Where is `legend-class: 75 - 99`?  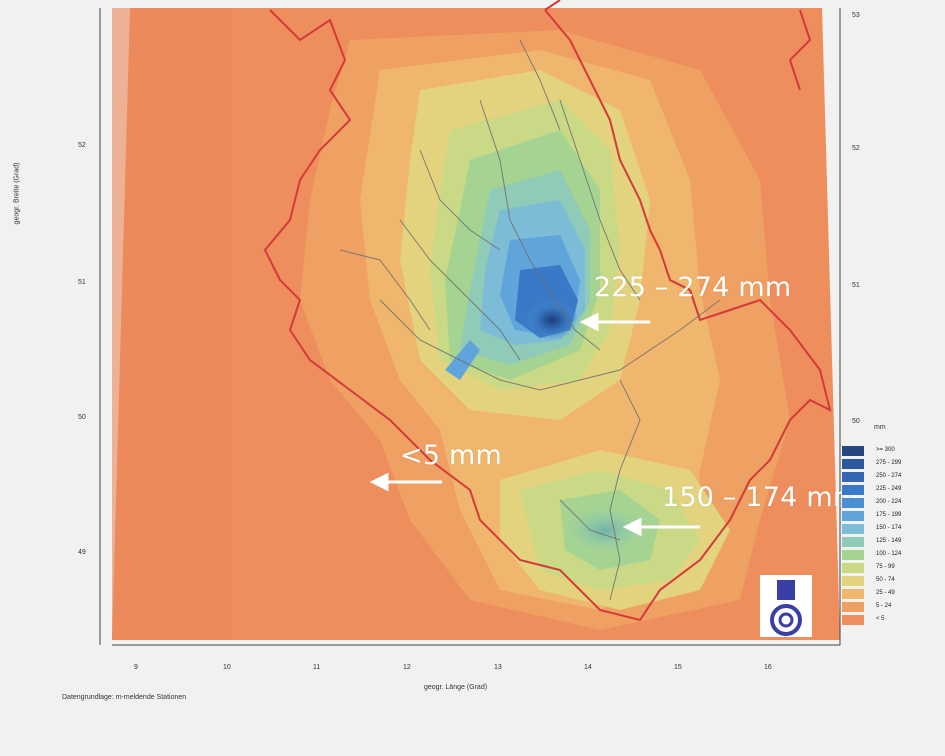 legend-class: 75 - 99 is located at coordinates (887, 568).